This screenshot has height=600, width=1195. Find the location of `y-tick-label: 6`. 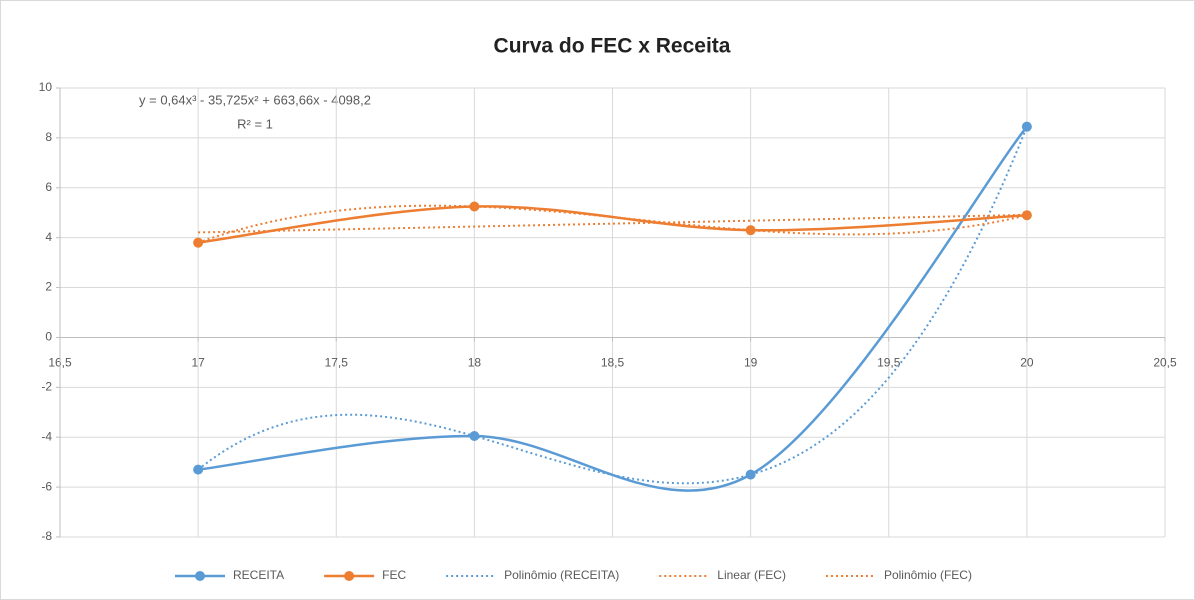

y-tick-label: 6 is located at coordinates (48, 187).